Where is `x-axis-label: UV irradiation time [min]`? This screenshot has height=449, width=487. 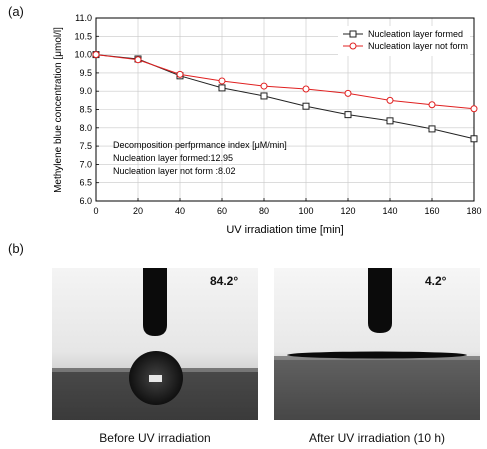
x-axis-label: UV irradiation time [min] is located at coordinates (284, 230).